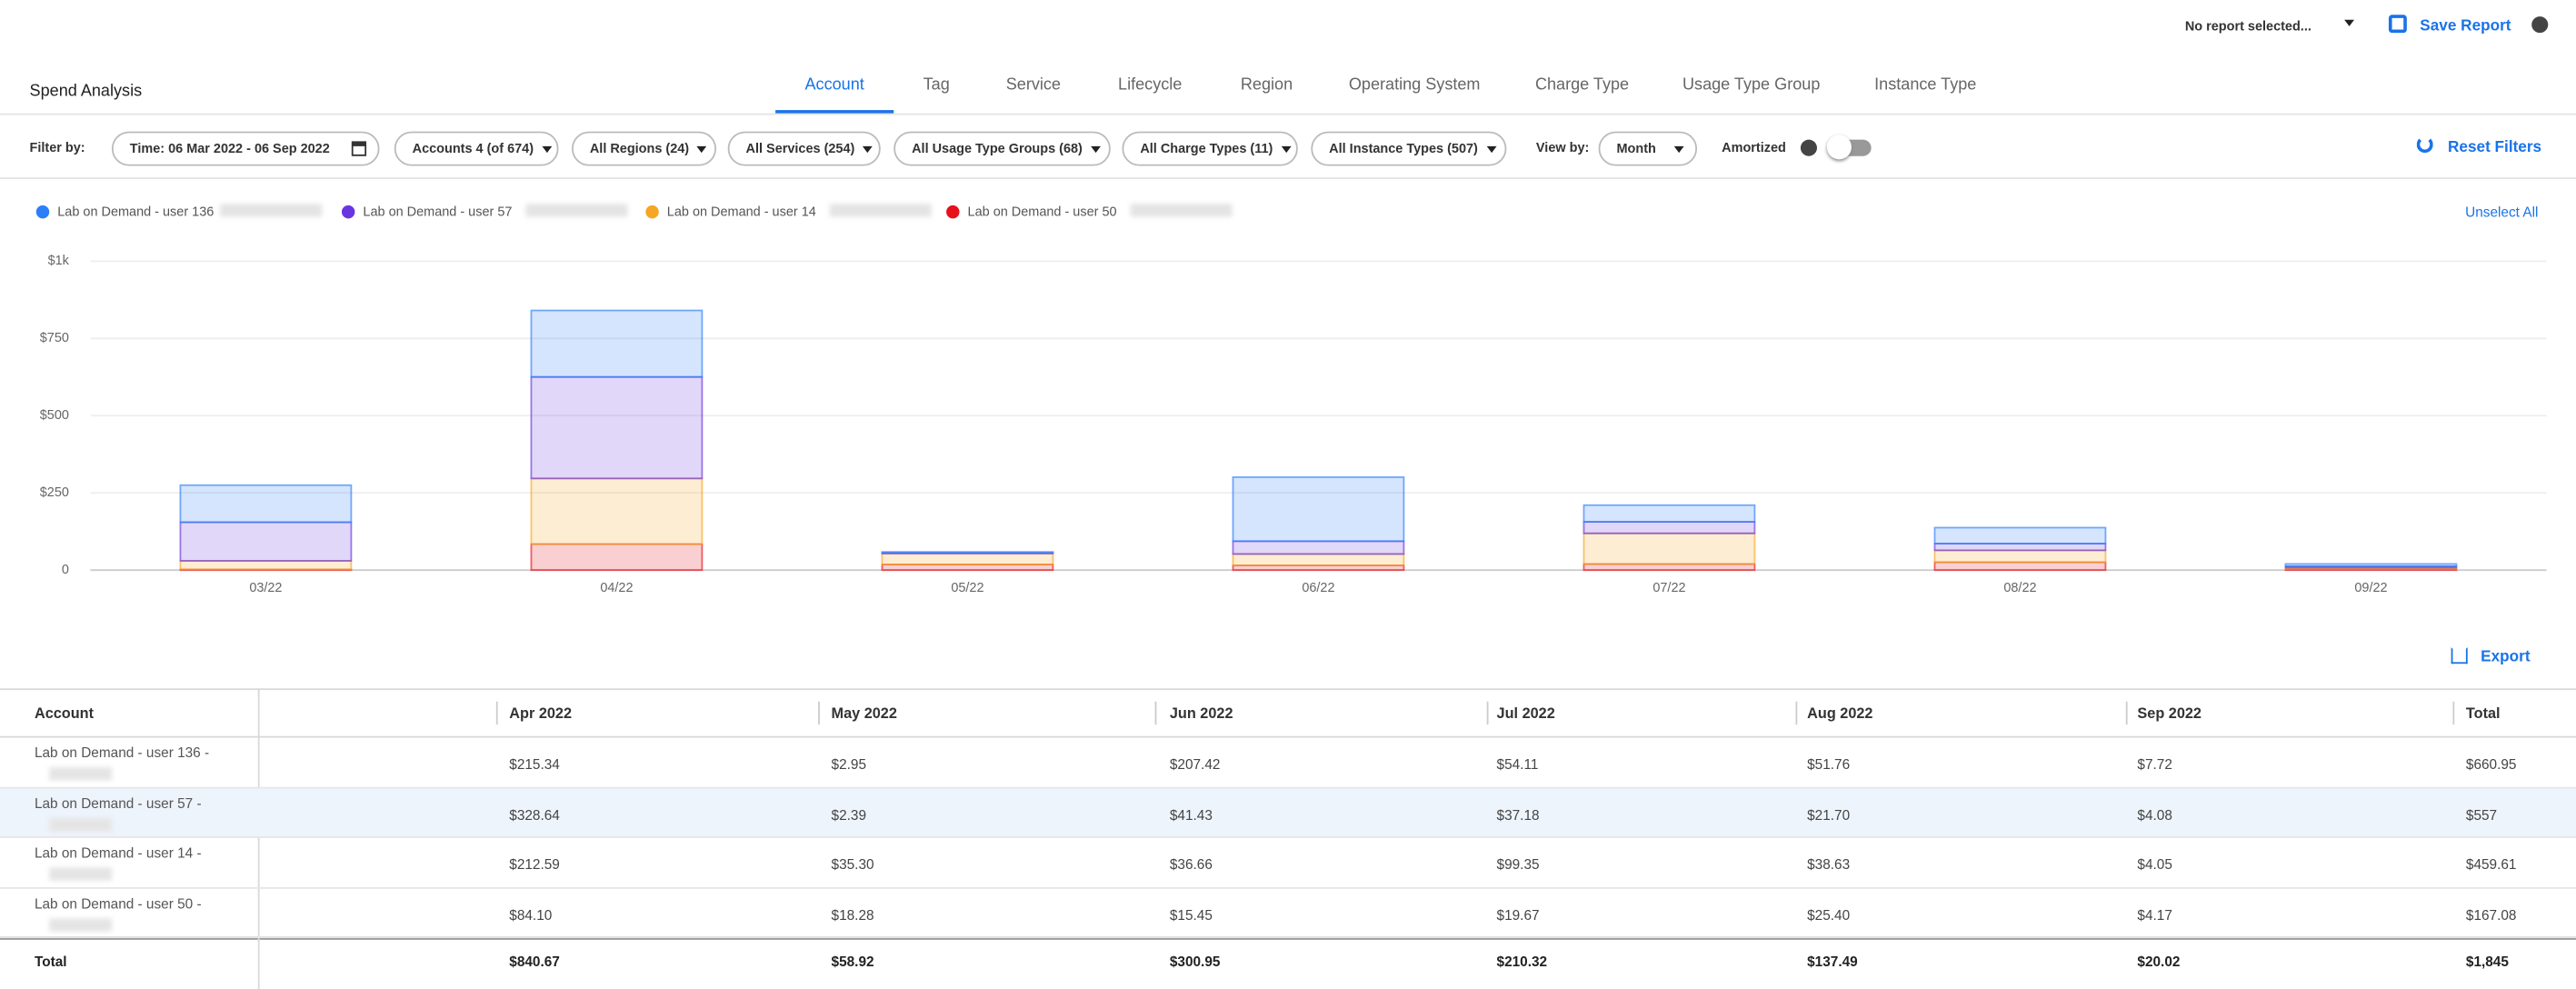  Describe the element at coordinates (2019, 588) in the screenshot. I see `x-tick-label: 08/22` at that location.